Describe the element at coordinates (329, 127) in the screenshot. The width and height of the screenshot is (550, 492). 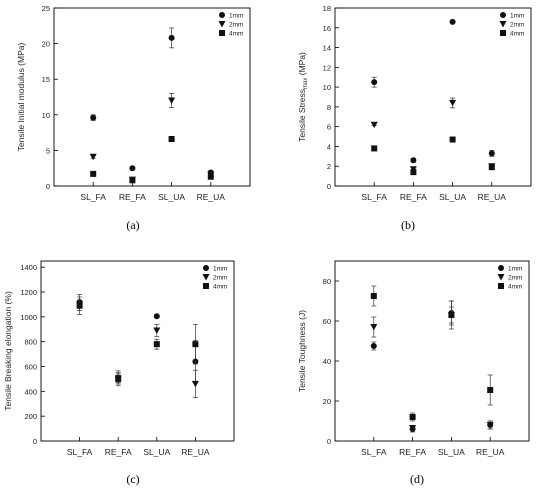
I see `y-tick-label: 6` at that location.